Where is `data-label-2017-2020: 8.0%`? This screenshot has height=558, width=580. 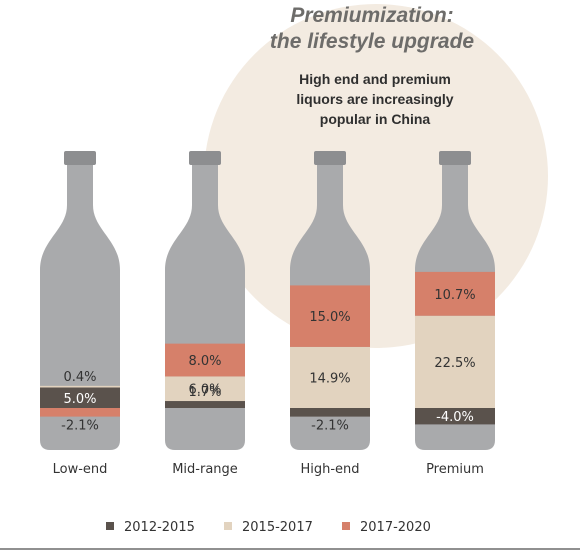
data-label-2017-2020: 8.0% is located at coordinates (204, 361).